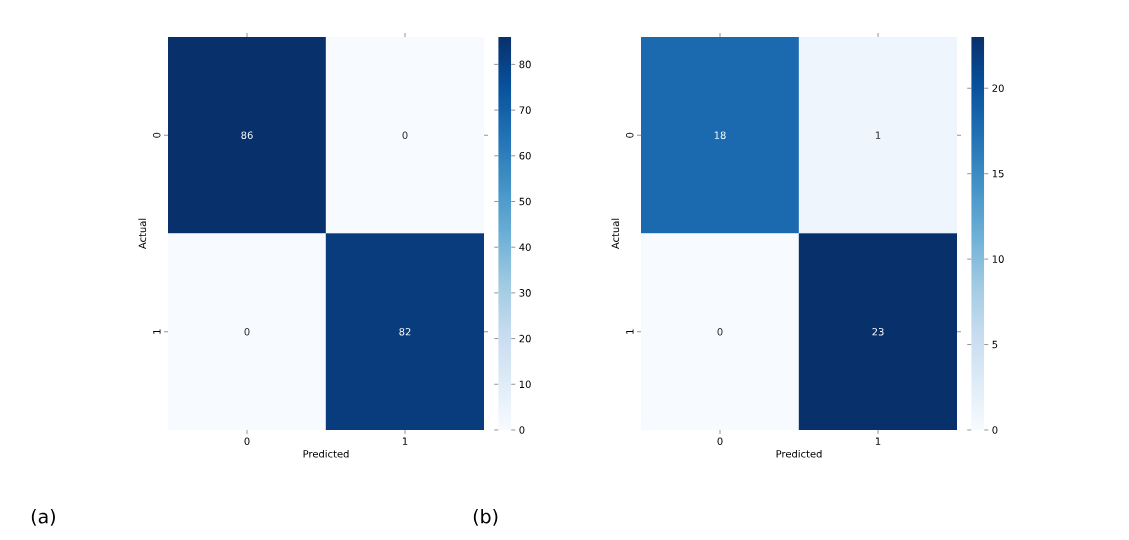  Describe the element at coordinates (43, 517) in the screenshot. I see `text: (a)` at that location.